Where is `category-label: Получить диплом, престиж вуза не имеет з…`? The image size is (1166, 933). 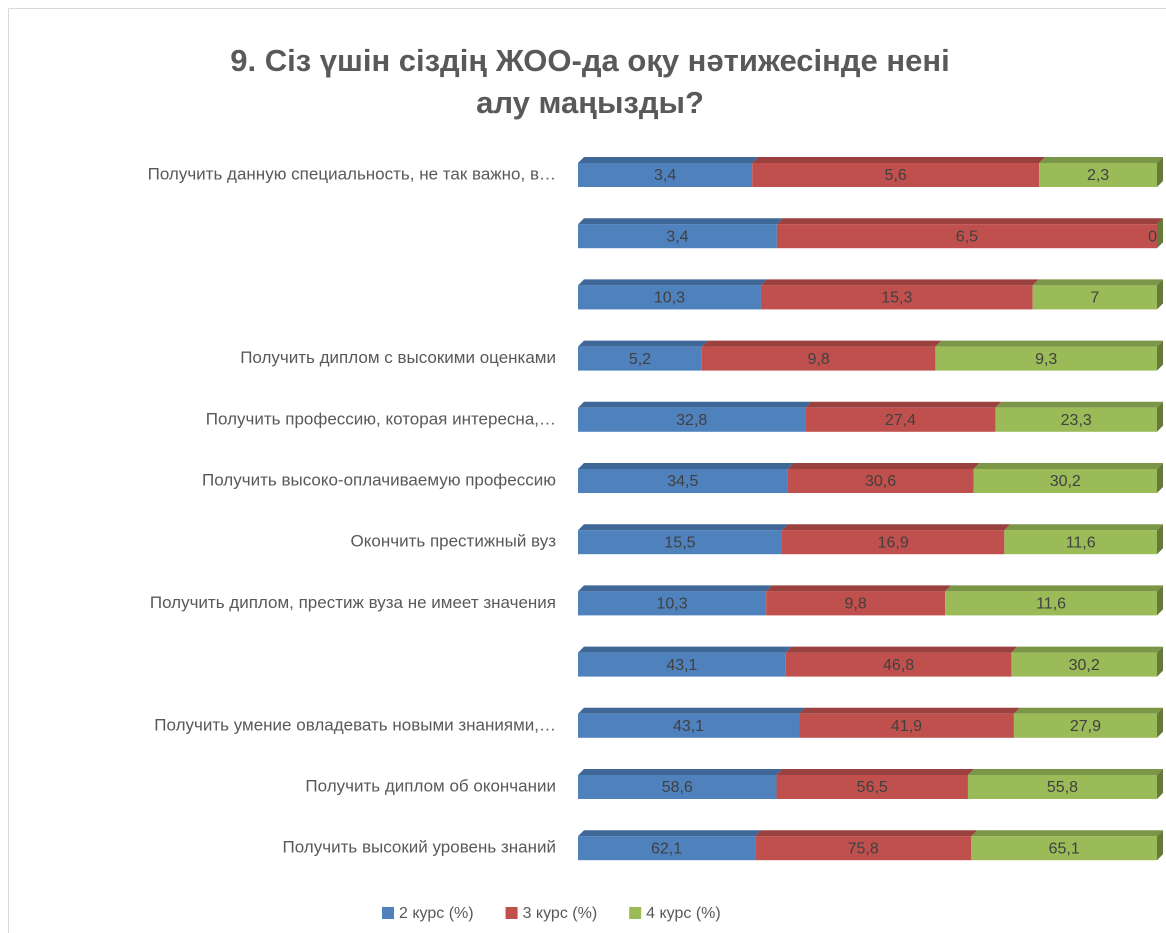 category-label: Получить диплом, престиж вуза не имеет з… is located at coordinates (353, 602).